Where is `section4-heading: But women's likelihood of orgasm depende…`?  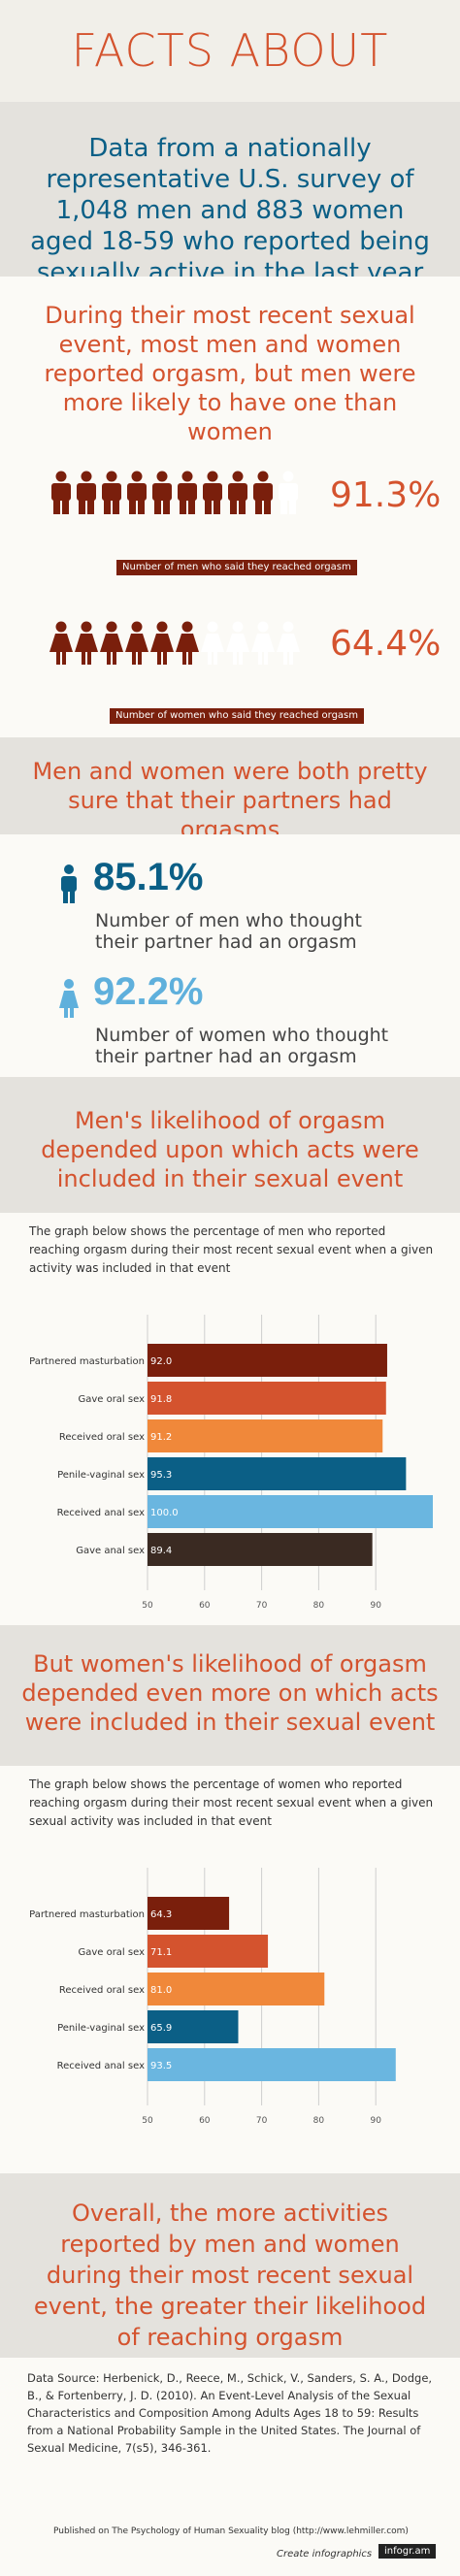 section4-heading: But women's likelihood of orgasm depende… is located at coordinates (230, 1693).